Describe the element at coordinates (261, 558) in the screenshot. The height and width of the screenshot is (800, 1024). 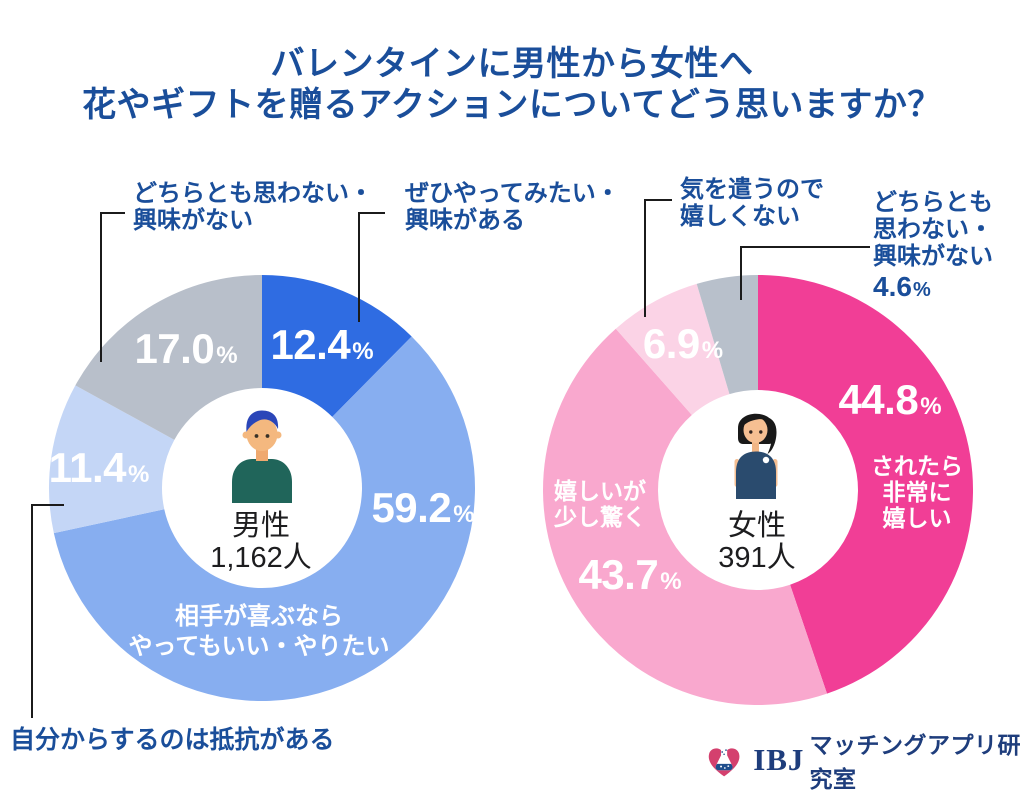
I see `male-count-label: 1,162人` at that location.